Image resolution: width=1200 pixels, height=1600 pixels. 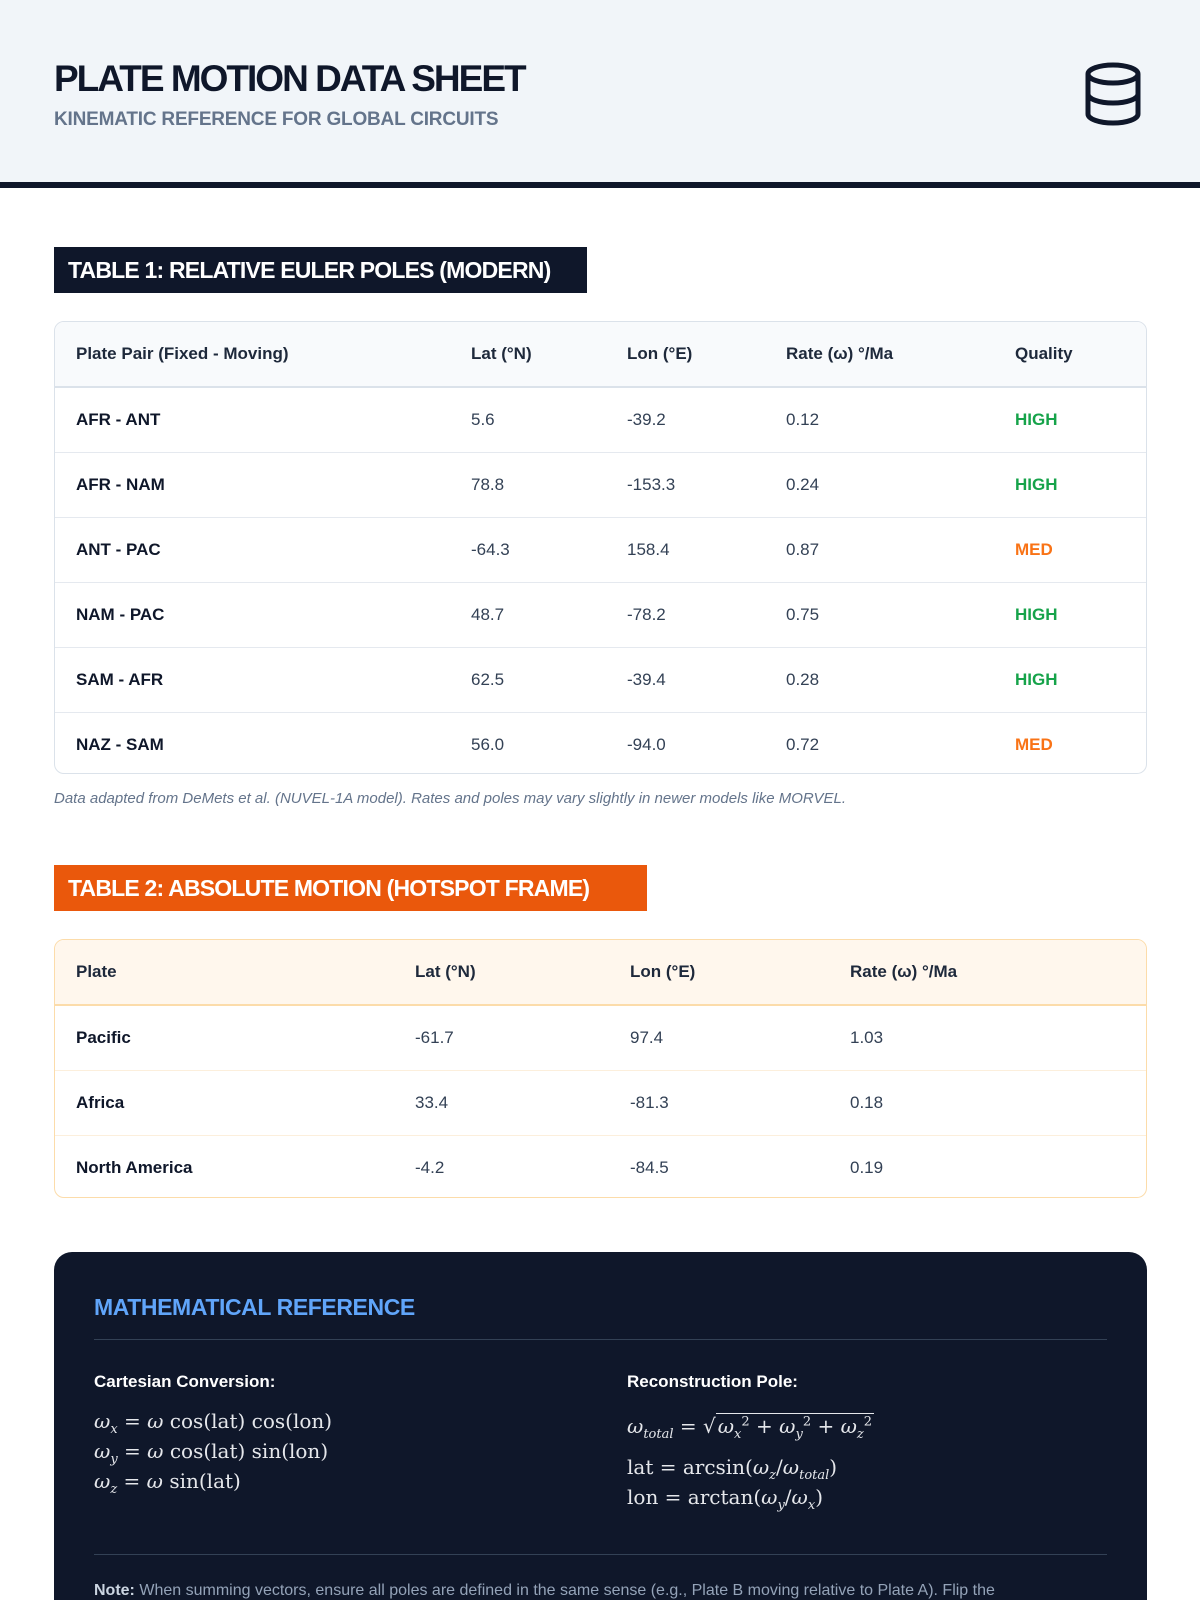 What do you see at coordinates (252, 485) in the screenshot?
I see `plate-pair-cell: AFR - NAM` at bounding box center [252, 485].